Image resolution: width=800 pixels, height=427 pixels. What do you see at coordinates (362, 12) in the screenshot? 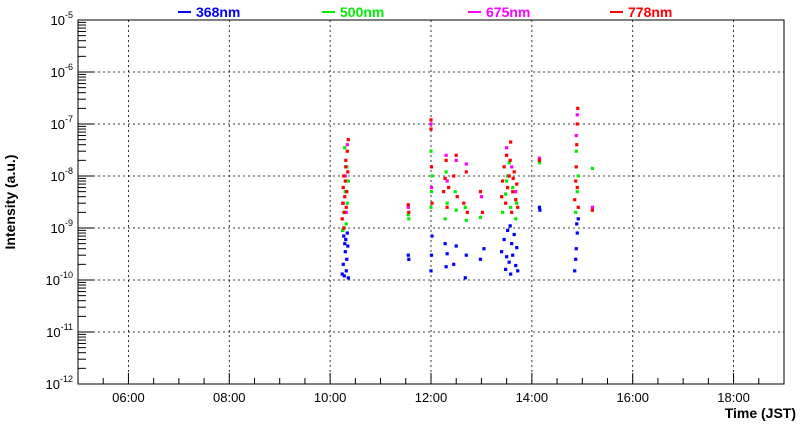
I see `legend-label: 500nm` at bounding box center [362, 12].